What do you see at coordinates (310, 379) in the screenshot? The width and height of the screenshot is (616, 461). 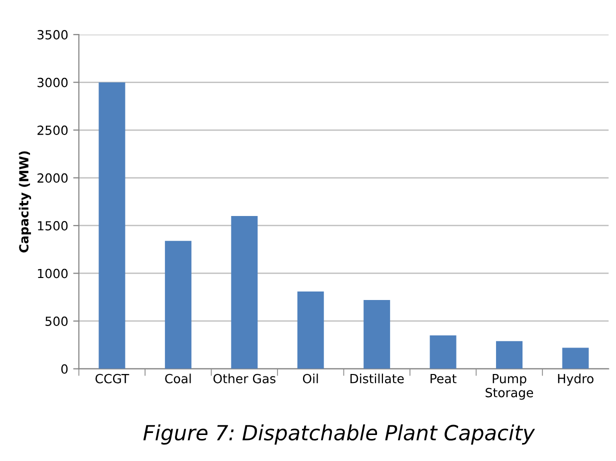 I see `x-tick-label: Oil` at bounding box center [310, 379].